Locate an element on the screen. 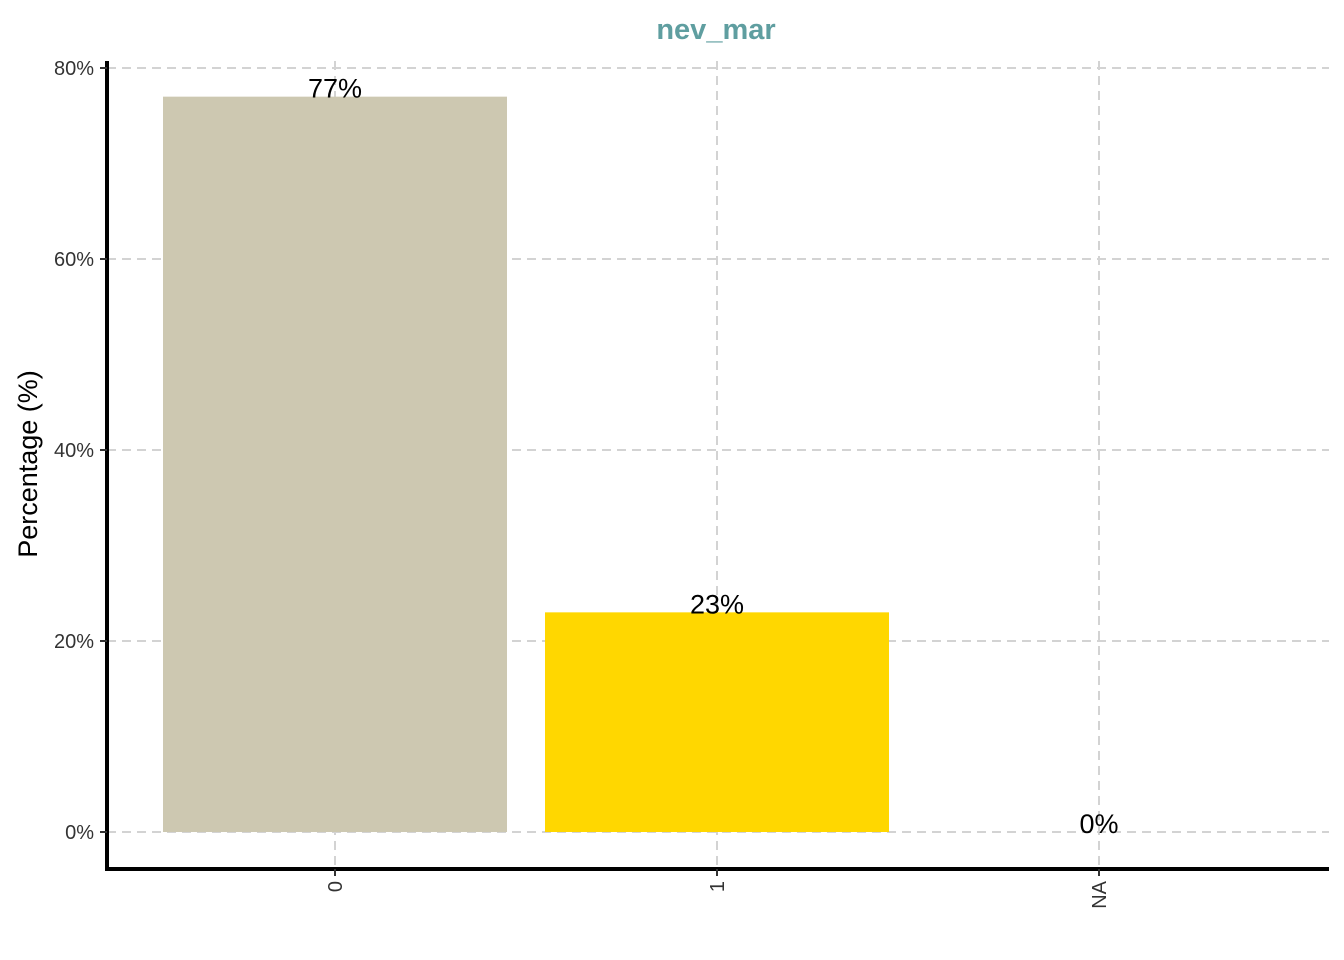  data-label: 23% is located at coordinates (717, 604).